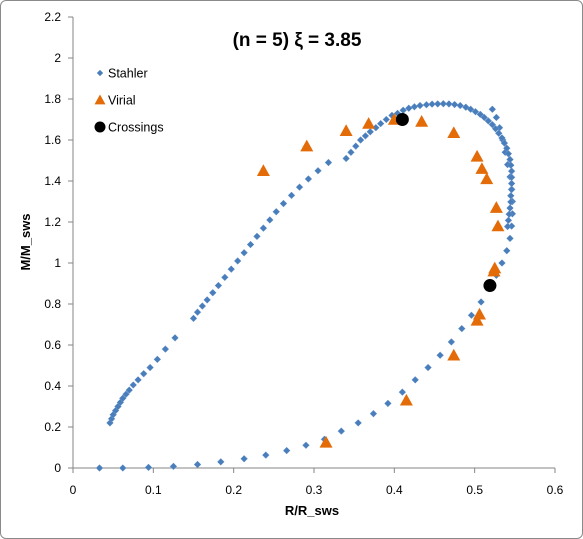 The height and width of the screenshot is (539, 583). I want to click on y-tick-label: 1.8, so click(52, 99).